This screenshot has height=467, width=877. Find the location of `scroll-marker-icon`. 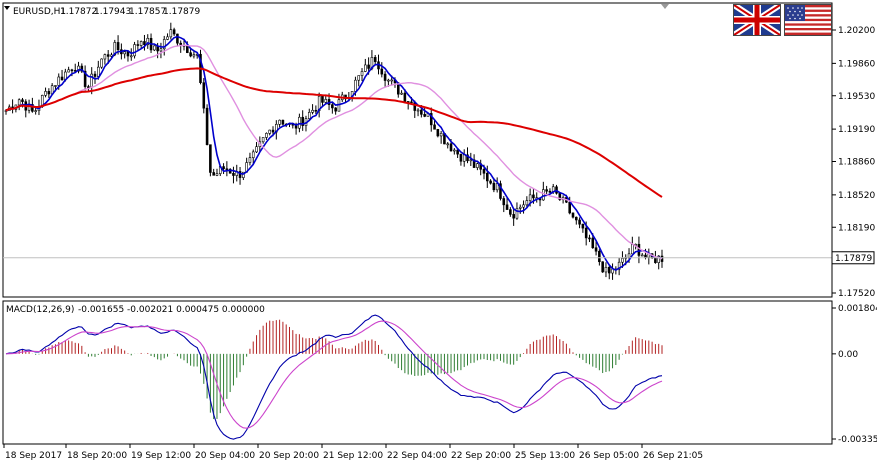

scroll-marker-icon is located at coordinates (665, 6).